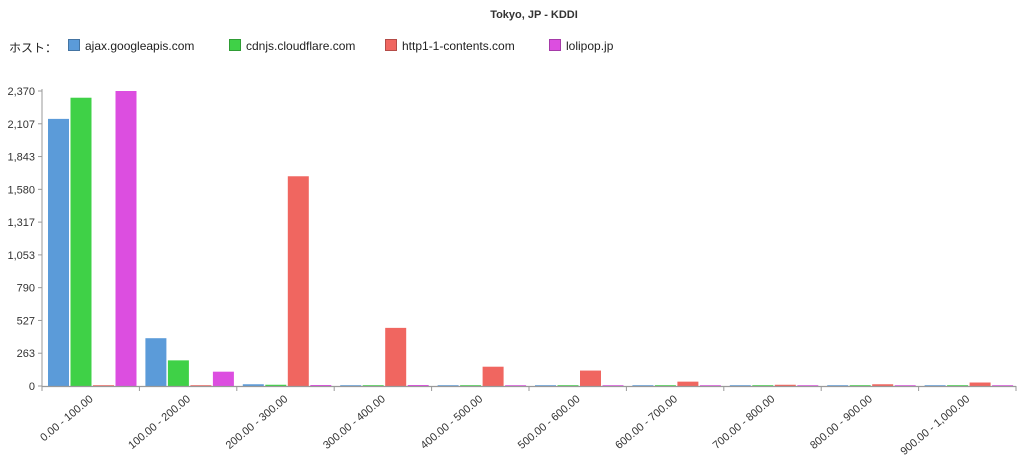 The image size is (1024, 471). I want to click on x-tick-label: 700.00 - 800.00, so click(744, 422).